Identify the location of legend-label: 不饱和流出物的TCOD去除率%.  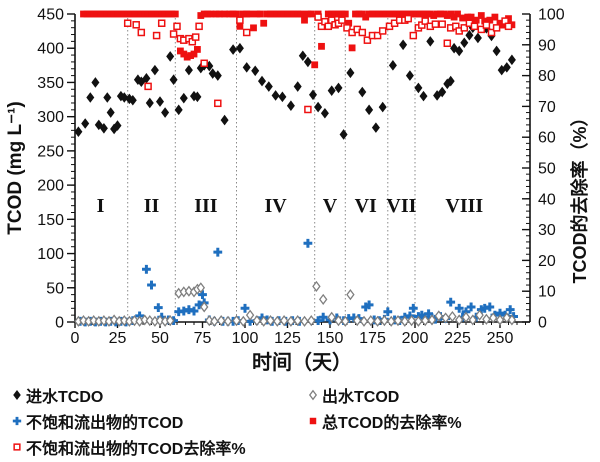
(136, 449).